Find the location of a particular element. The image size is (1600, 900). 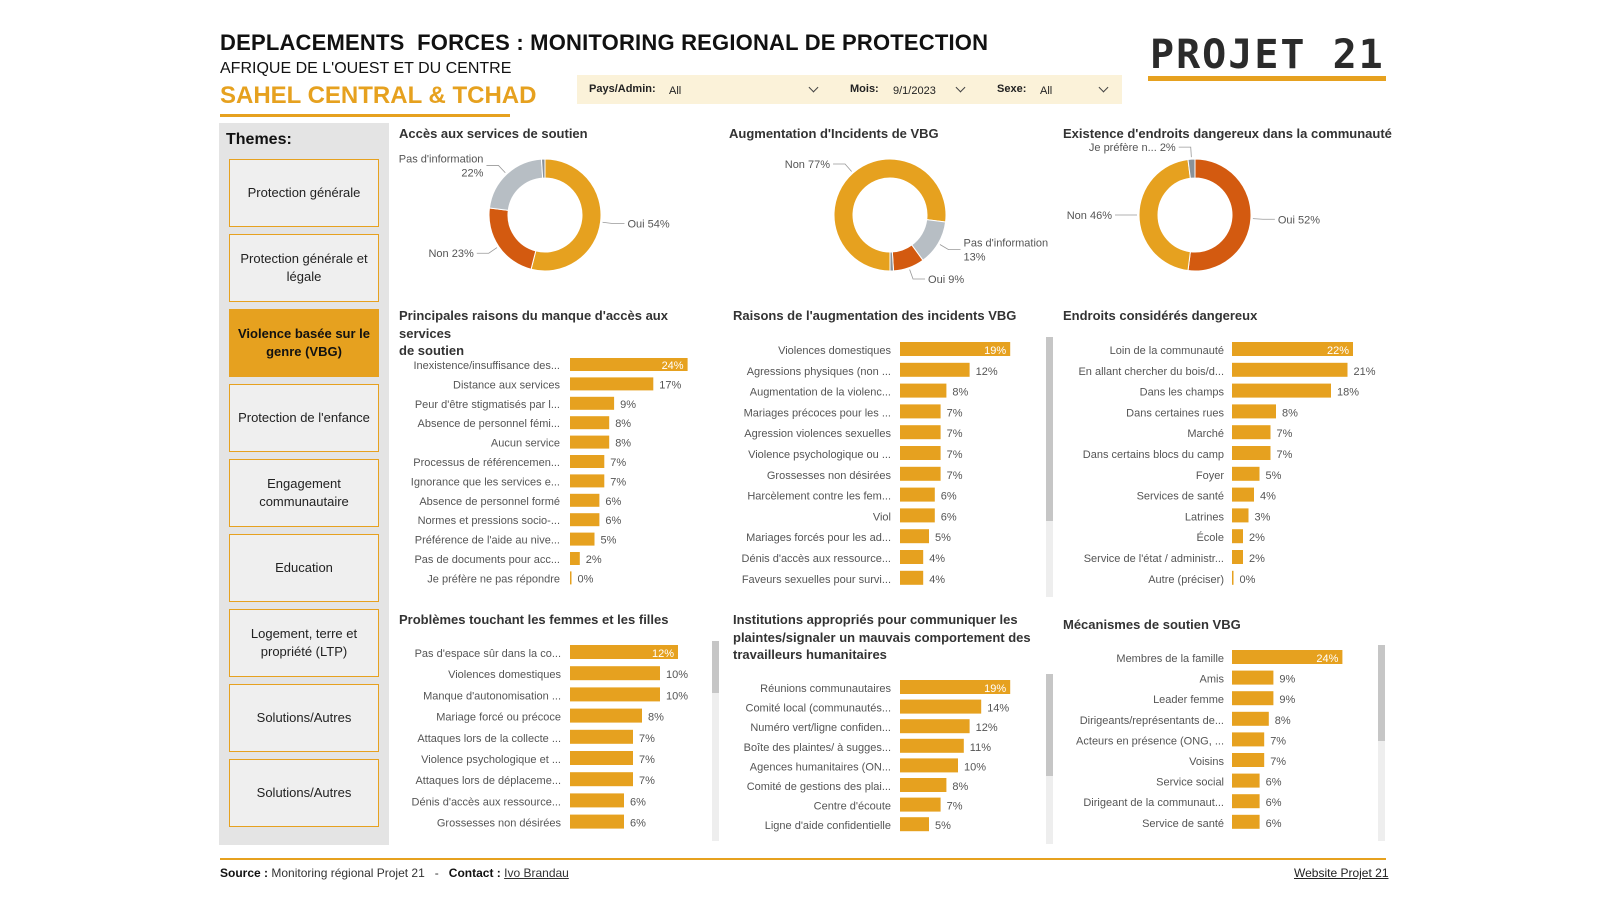

filter-country-value: All is located at coordinates (675, 91).